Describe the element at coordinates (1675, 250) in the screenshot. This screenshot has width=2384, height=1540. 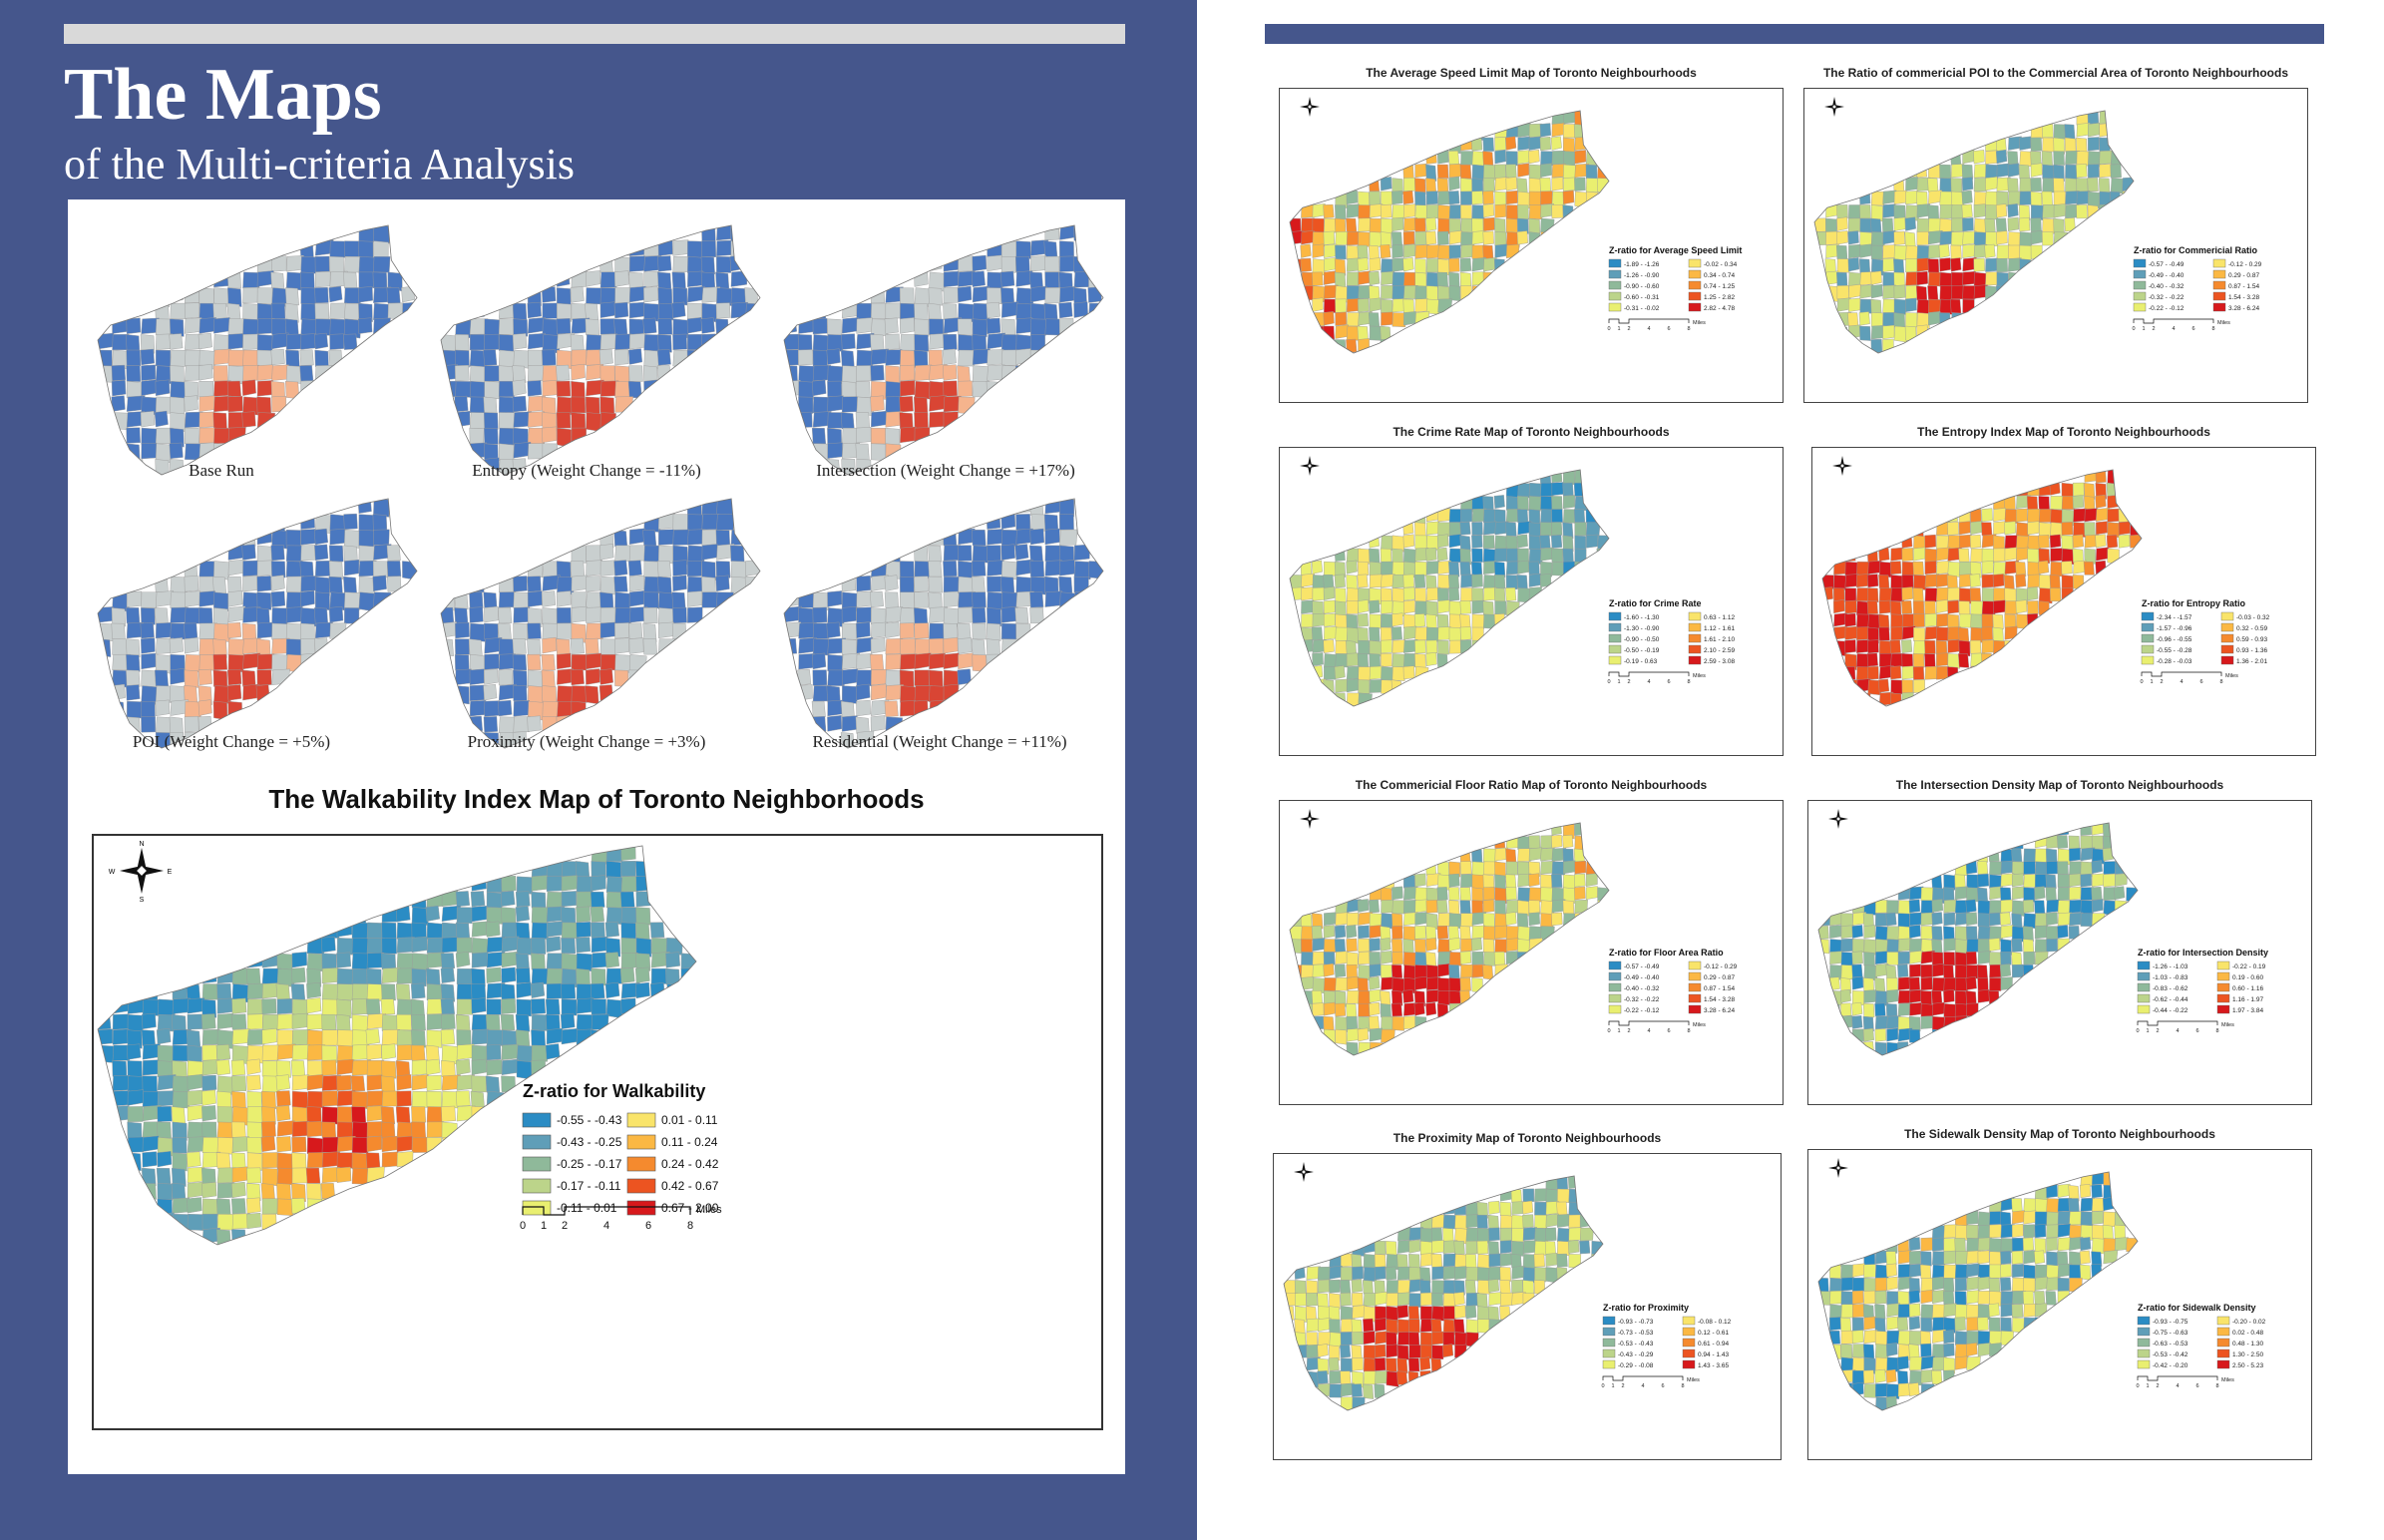
I see `criteria-legend-title: Z-ratio for Average Speed Limit` at that location.